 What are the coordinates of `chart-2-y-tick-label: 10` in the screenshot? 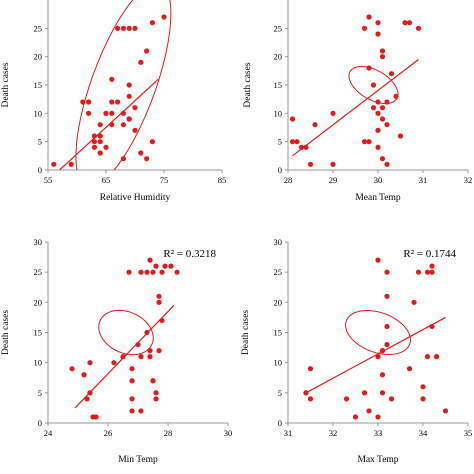 It's located at (278, 113).